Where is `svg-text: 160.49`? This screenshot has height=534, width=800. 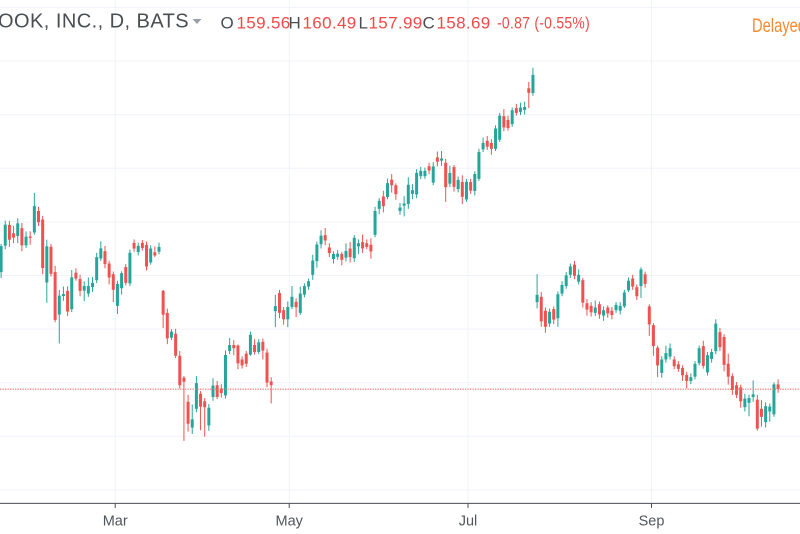
svg-text: 160.49 is located at coordinates (330, 23).